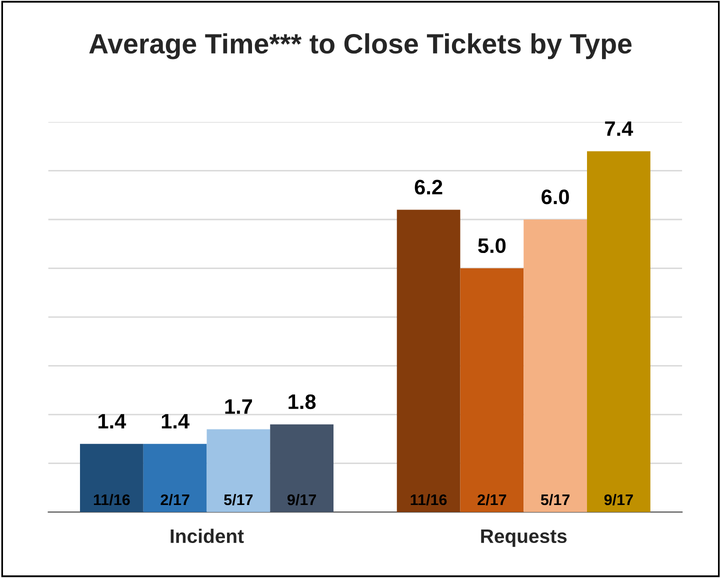 This screenshot has width=721, height=578. What do you see at coordinates (618, 500) in the screenshot?
I see `text: 9/17` at bounding box center [618, 500].